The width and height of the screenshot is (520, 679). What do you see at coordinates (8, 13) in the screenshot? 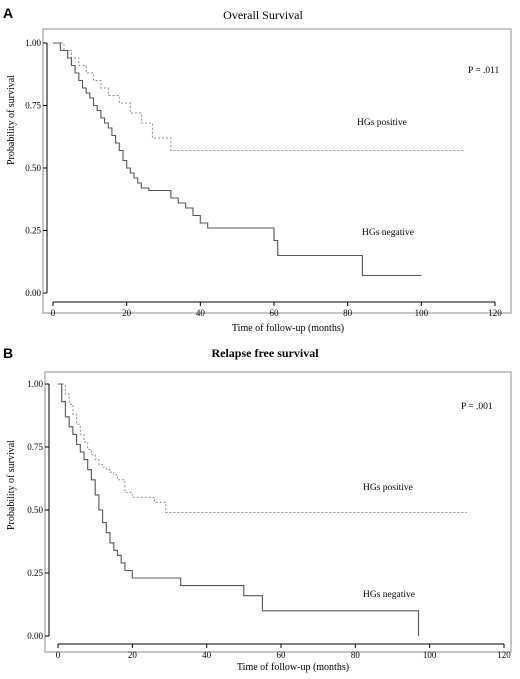
I see `panel-a-letter: A` at bounding box center [8, 13].